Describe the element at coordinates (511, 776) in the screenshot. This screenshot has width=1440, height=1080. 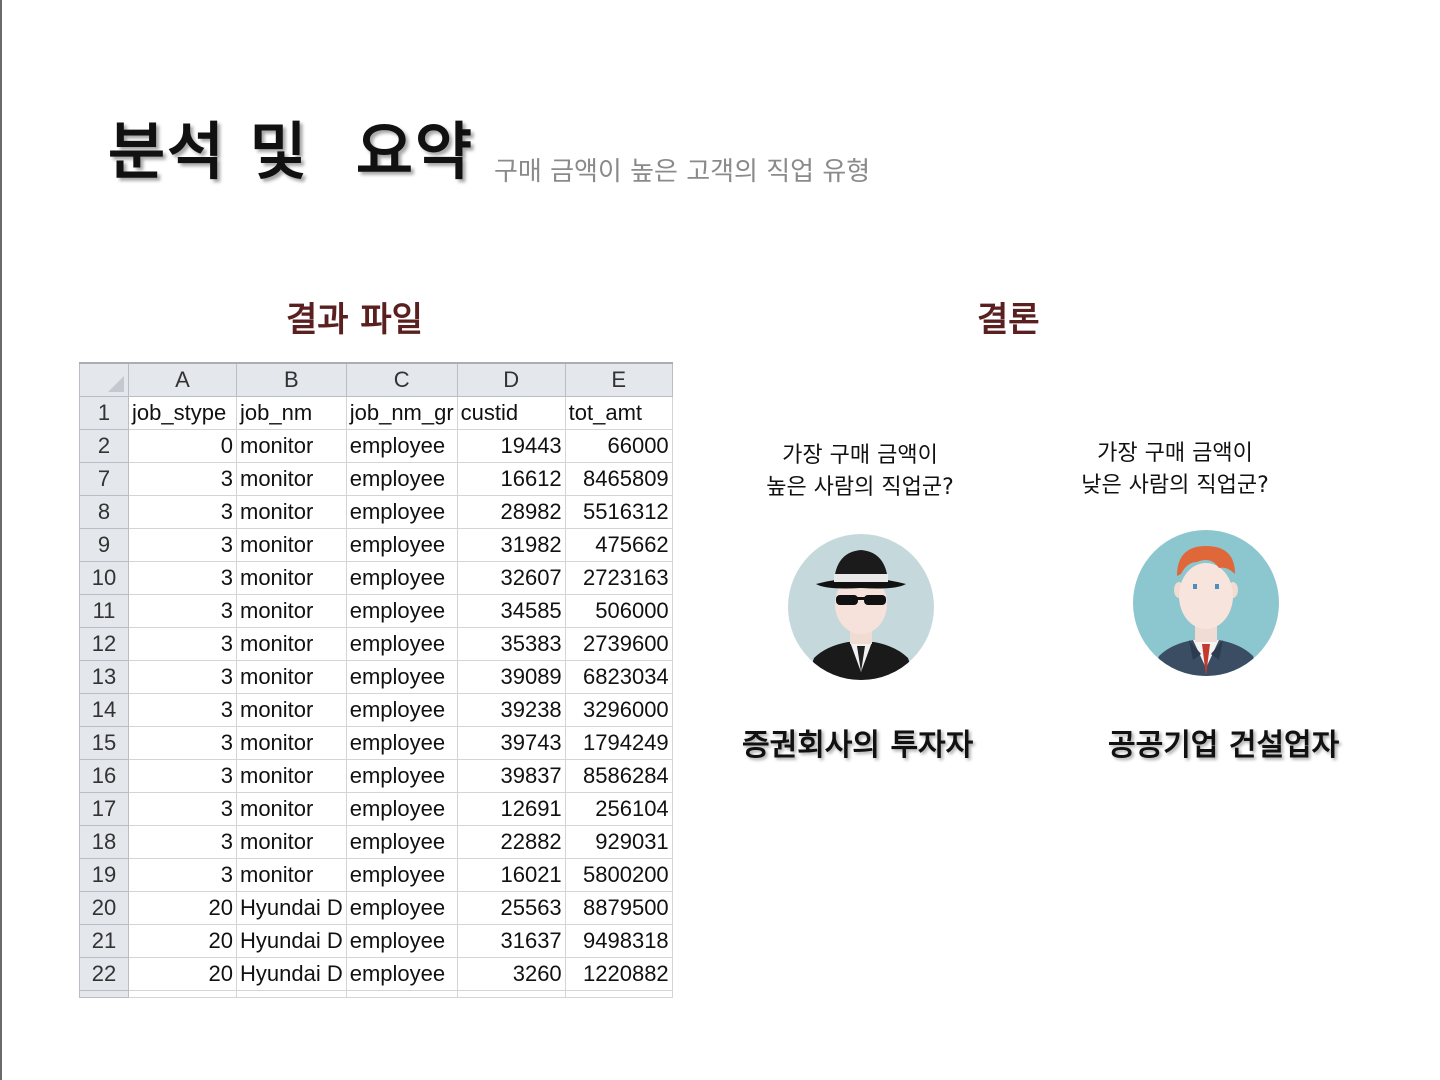
I see `cell-col-d: 39837` at that location.